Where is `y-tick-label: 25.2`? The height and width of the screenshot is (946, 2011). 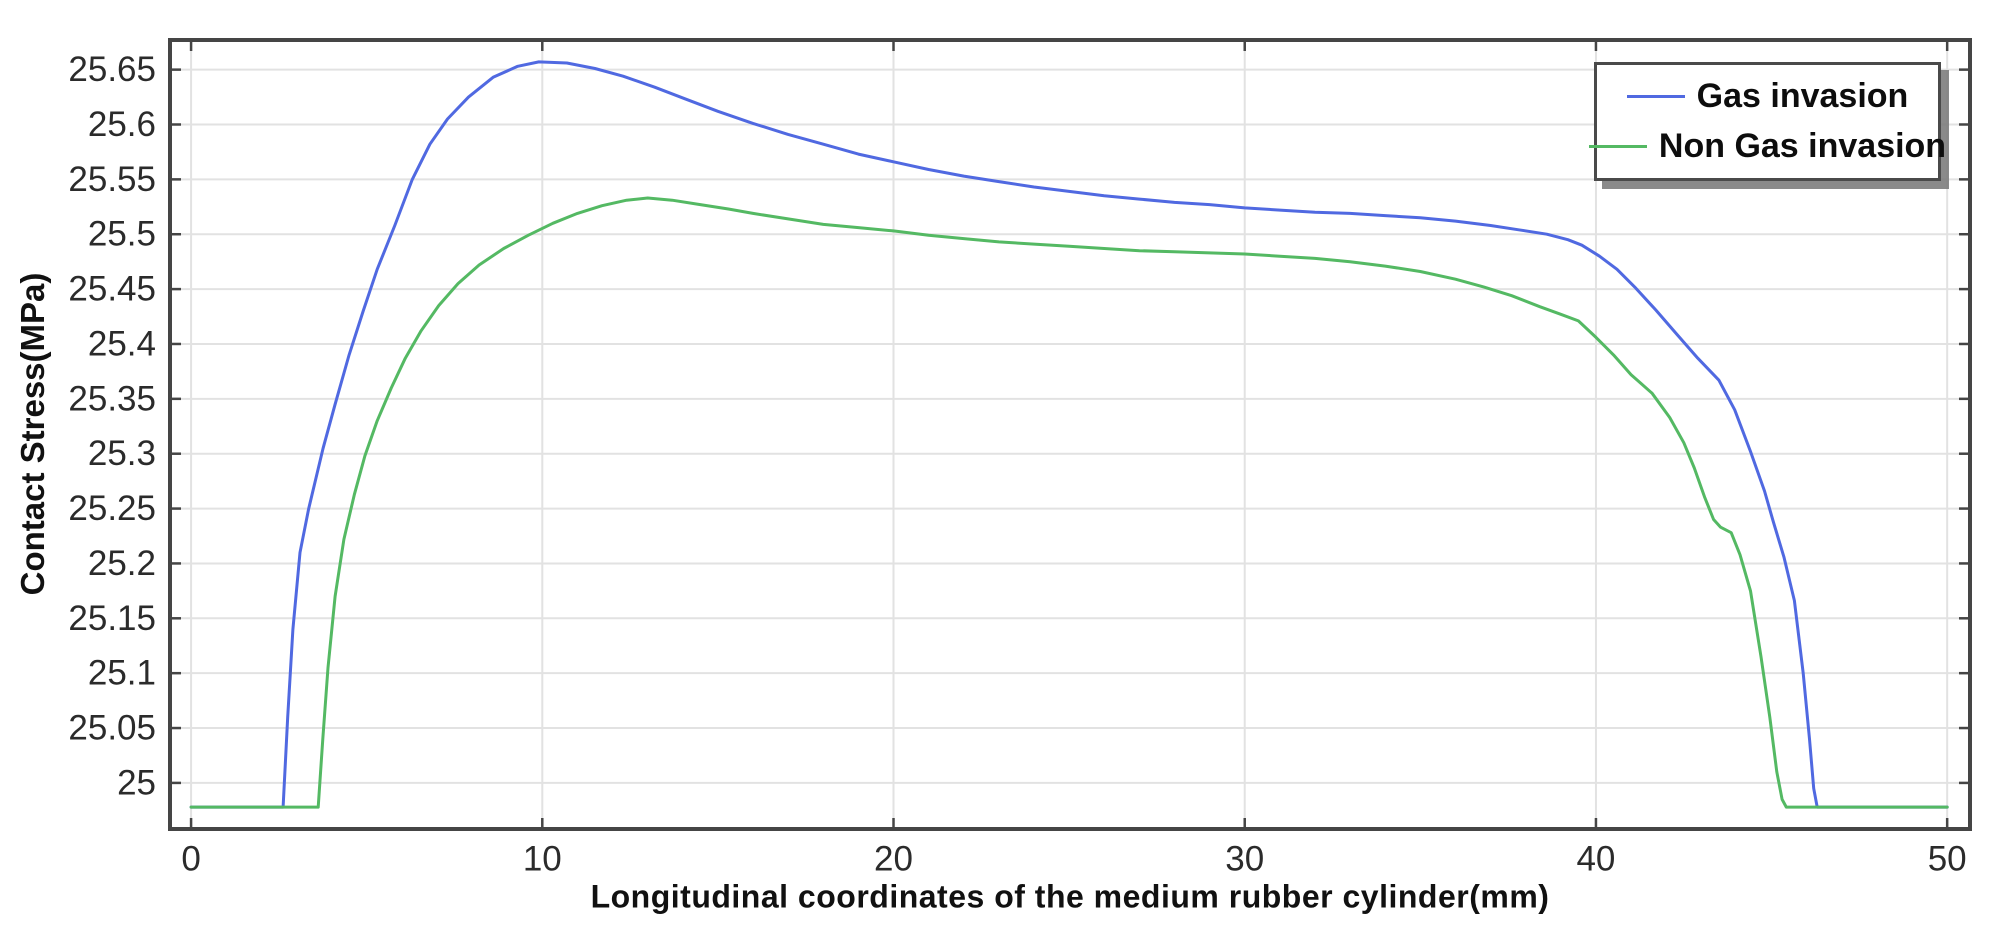
y-tick-label: 25.2 is located at coordinates (122, 563).